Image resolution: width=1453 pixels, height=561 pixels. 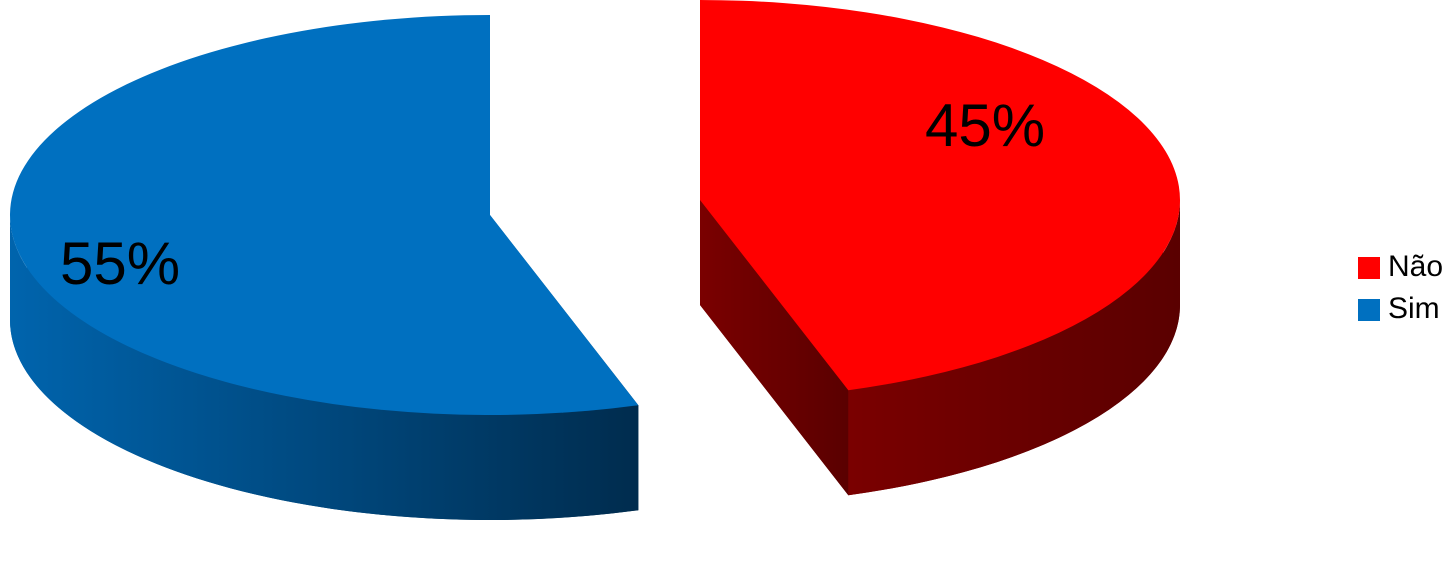 I want to click on value-label: 45%, so click(x=985, y=125).